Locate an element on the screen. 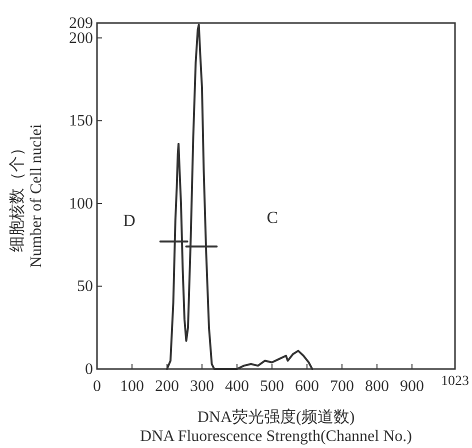 This screenshot has width=472, height=448. x-tick-label: 300 is located at coordinates (202, 386).